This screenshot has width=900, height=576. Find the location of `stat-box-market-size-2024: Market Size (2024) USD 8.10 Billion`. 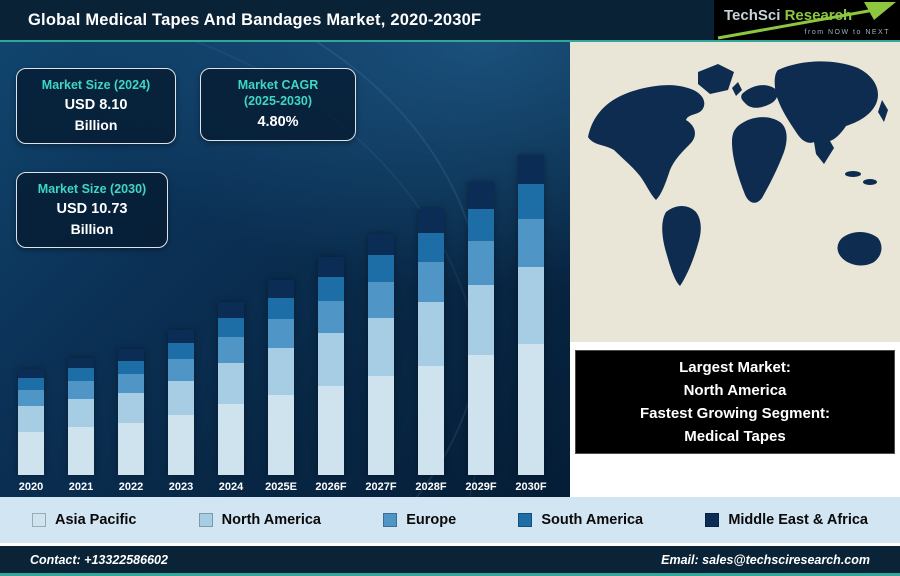

stat-box-market-size-2024: Market Size (2024) USD 8.10 Billion is located at coordinates (96, 106).